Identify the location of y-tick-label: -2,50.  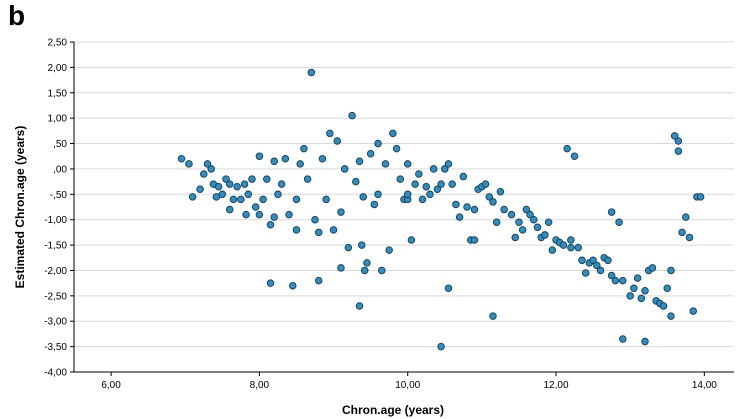
(55, 296).